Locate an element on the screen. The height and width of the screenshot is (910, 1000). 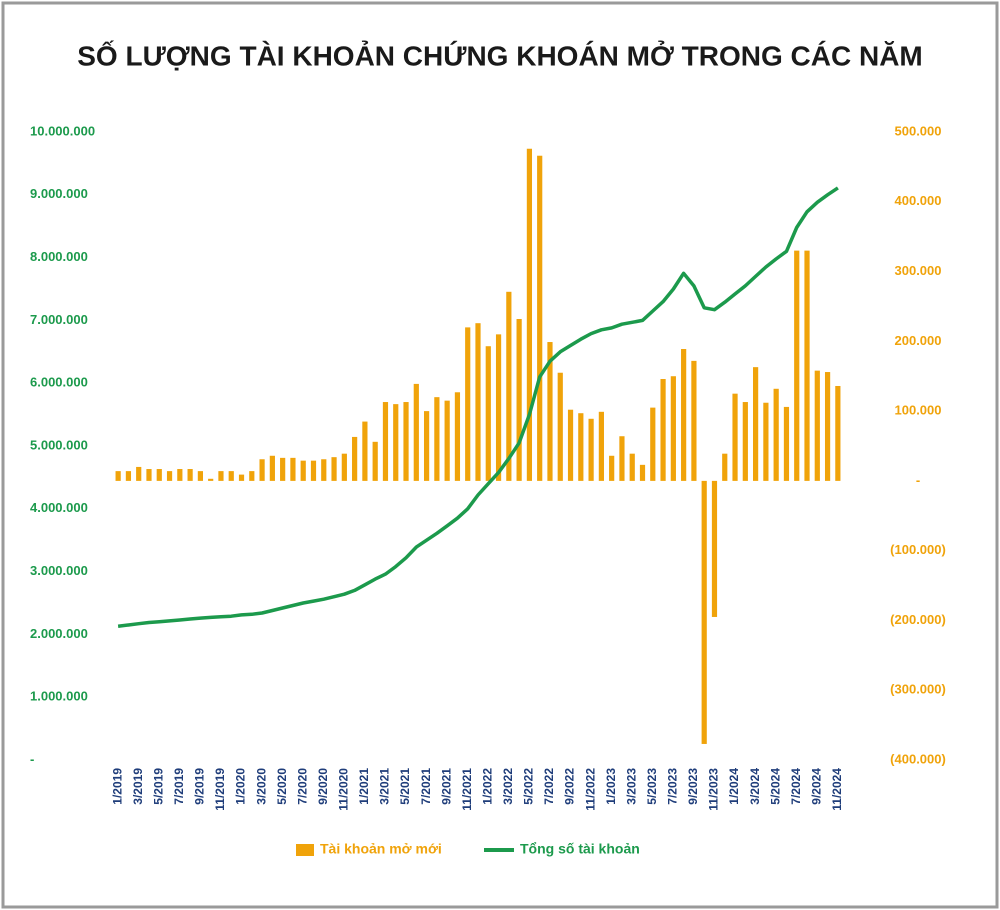
legend-label: Tài khoản mở mới is located at coordinates (381, 849).